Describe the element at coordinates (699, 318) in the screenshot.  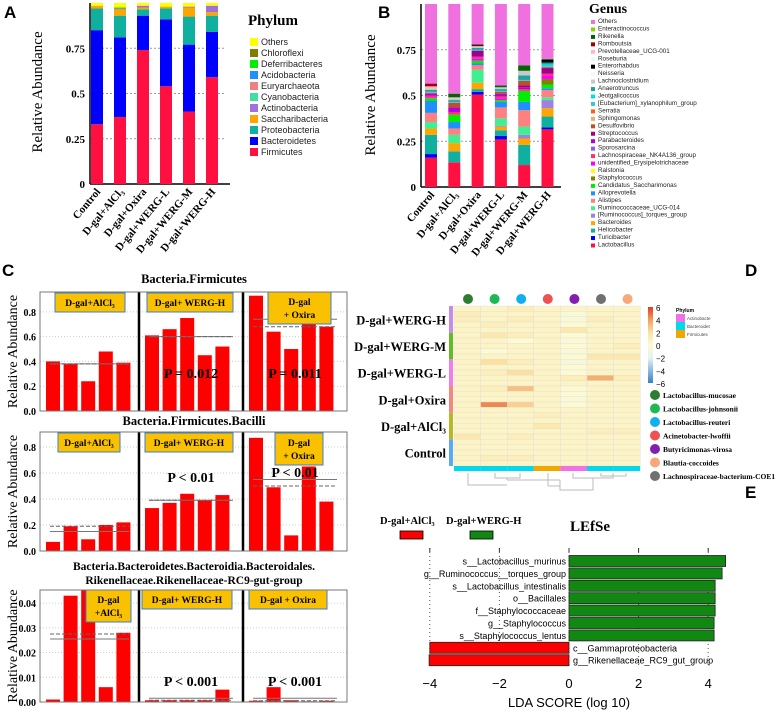
I see `phylum-legend-label: Actinobacte` at that location.